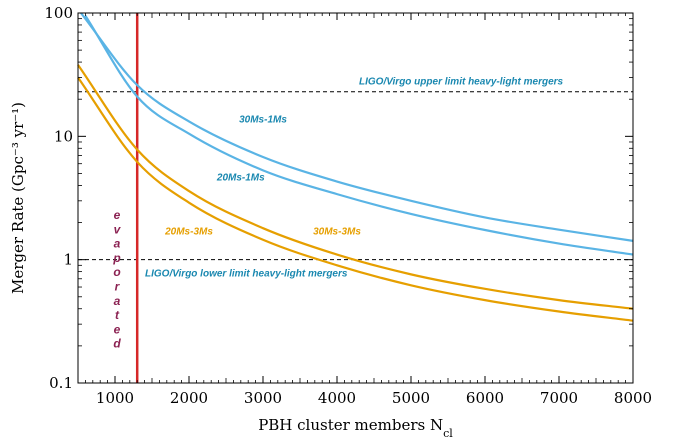  I want to click on x-tick-label: 1000, so click(115, 398).